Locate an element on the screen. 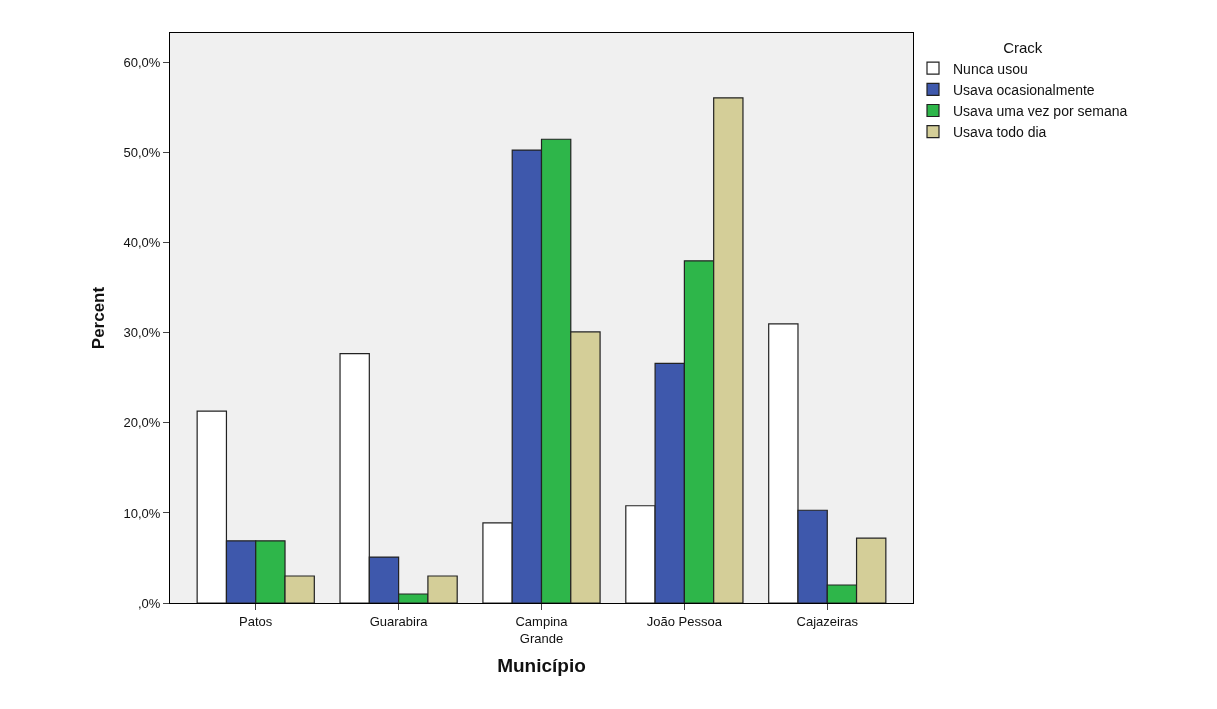  x-tick-label: Campina Grande is located at coordinates (542, 629).